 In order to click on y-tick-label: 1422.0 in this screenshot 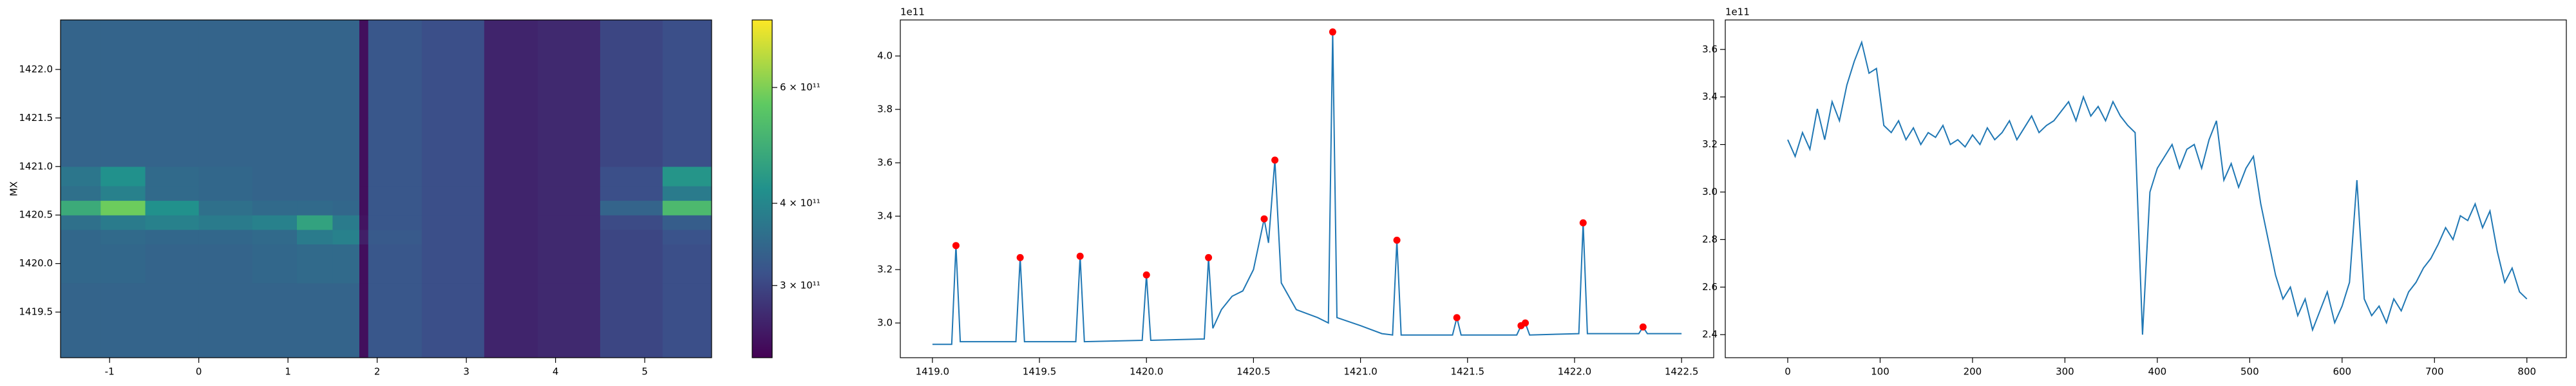, I will do `click(36, 69)`.